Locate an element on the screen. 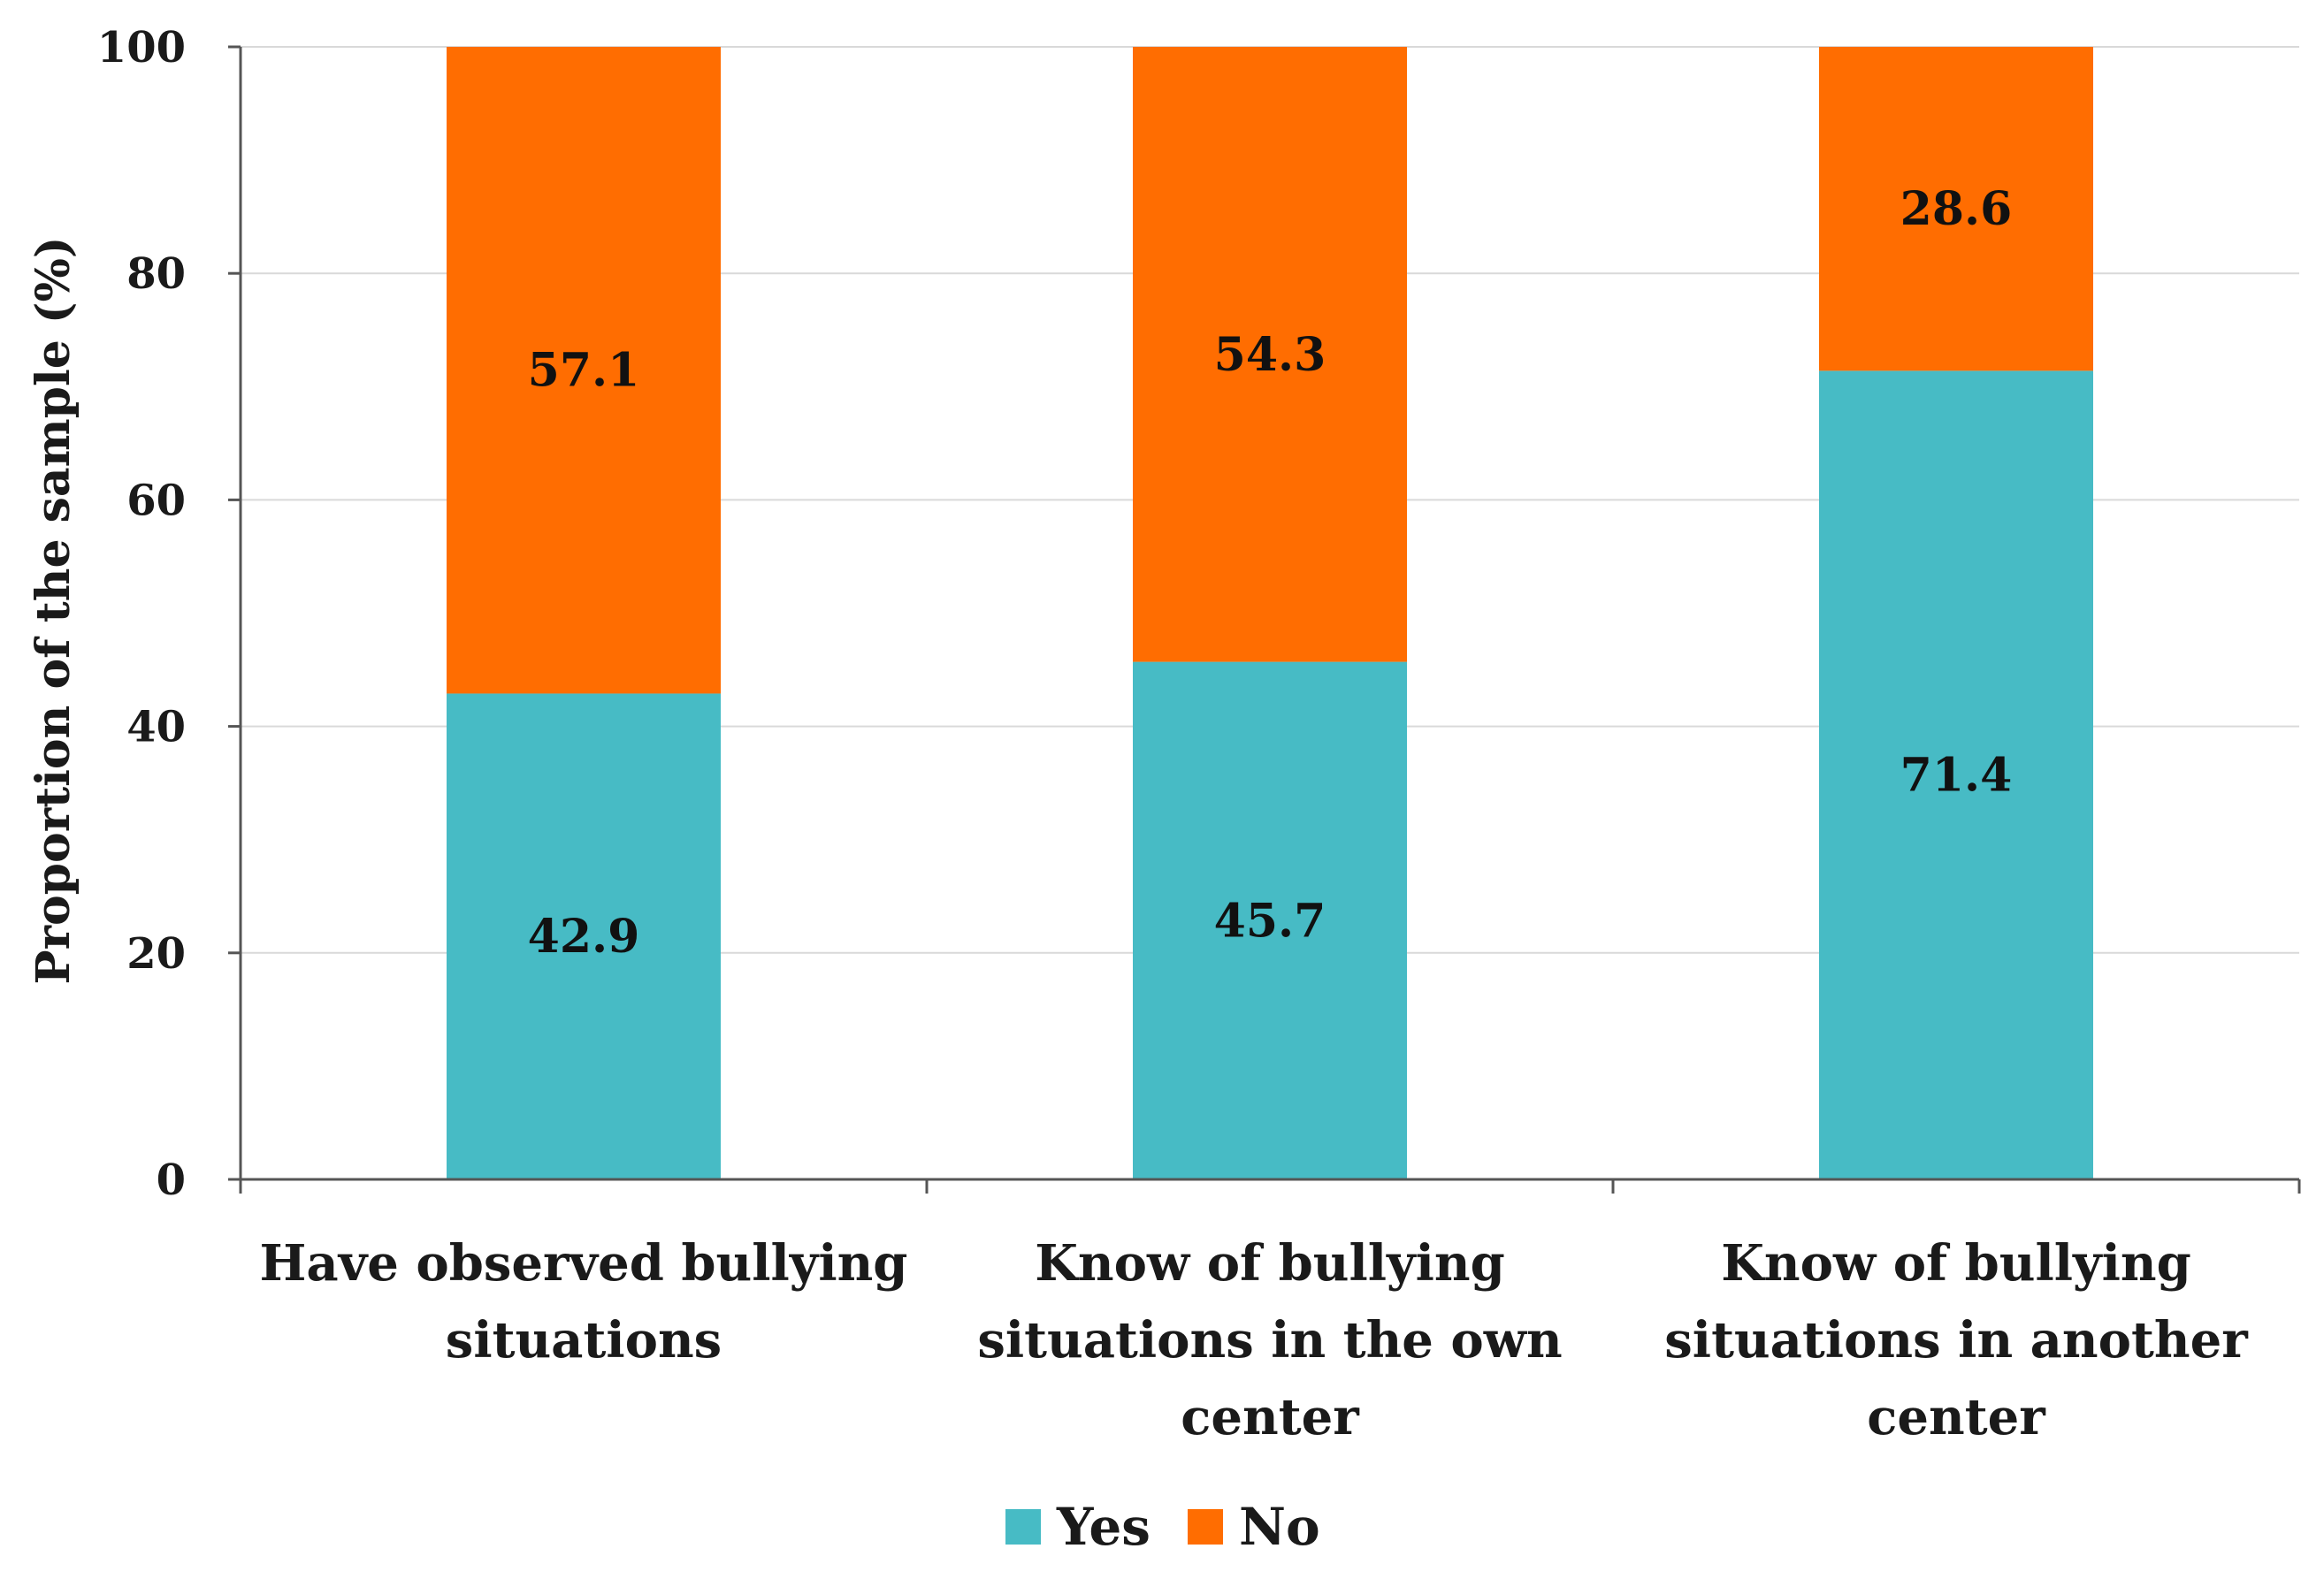 This screenshot has width=2324, height=1579. x-category-label-2-line-0: Know of bullying is located at coordinates (1956, 1263).